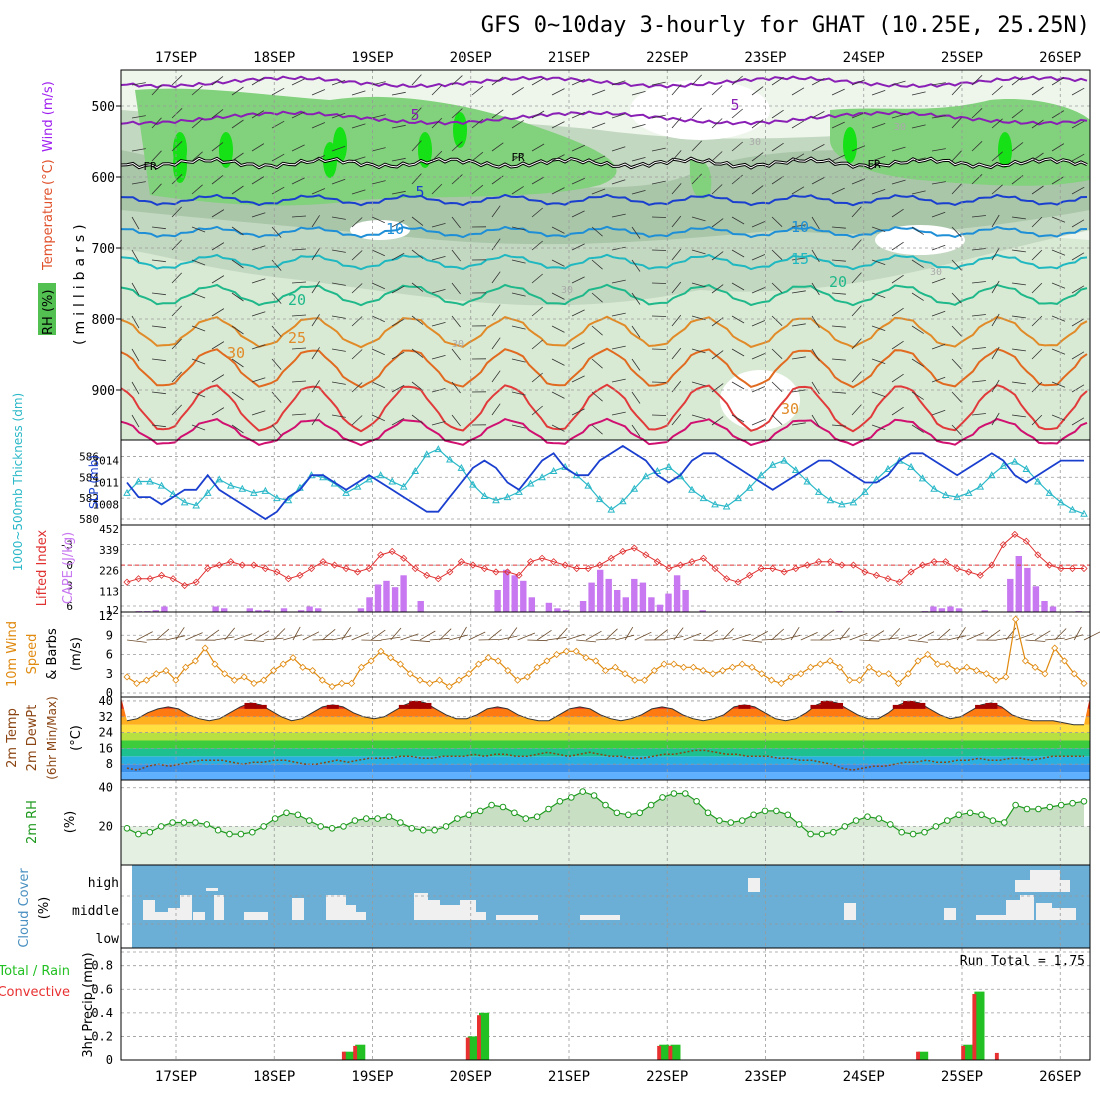  What do you see at coordinates (68, 568) in the screenshot?
I see `cape-ylabel: CAPE (J/kg)` at bounding box center [68, 568].